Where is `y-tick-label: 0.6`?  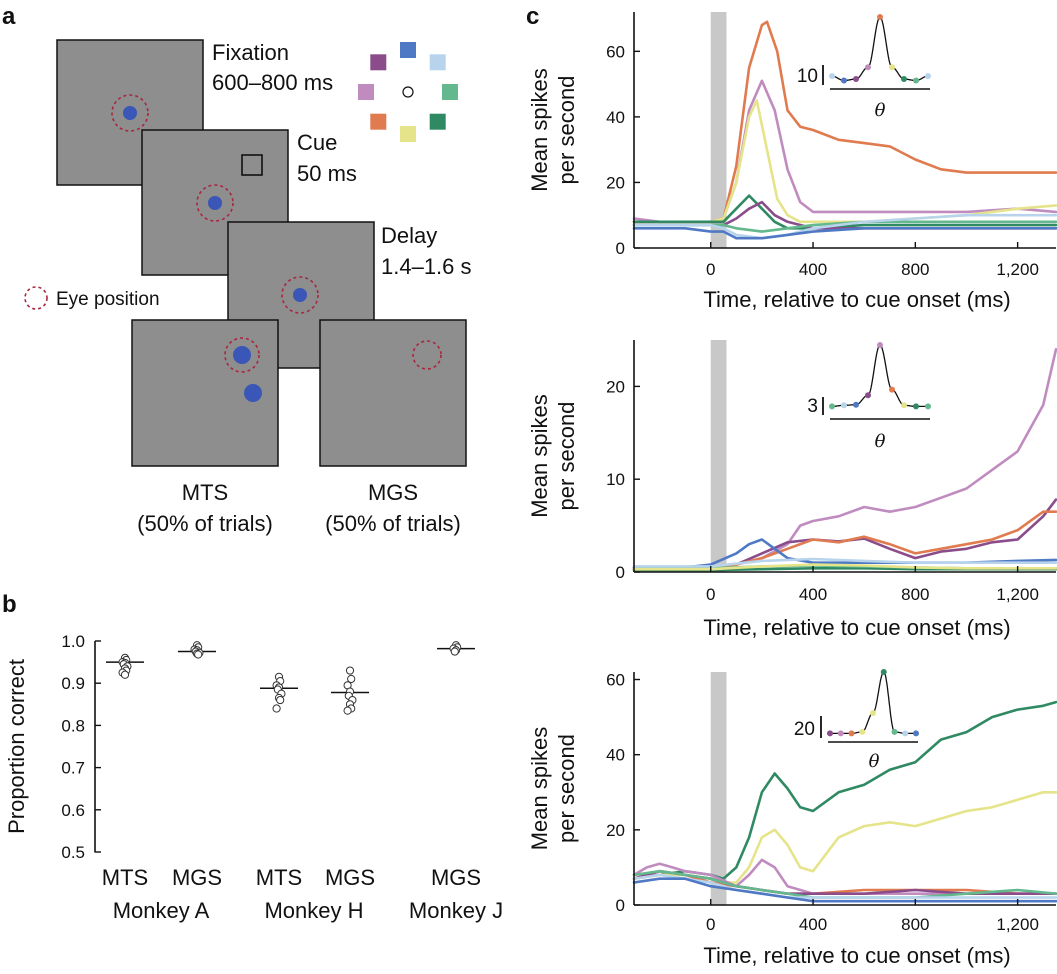 y-tick-label: 0.6 is located at coordinates (73, 810).